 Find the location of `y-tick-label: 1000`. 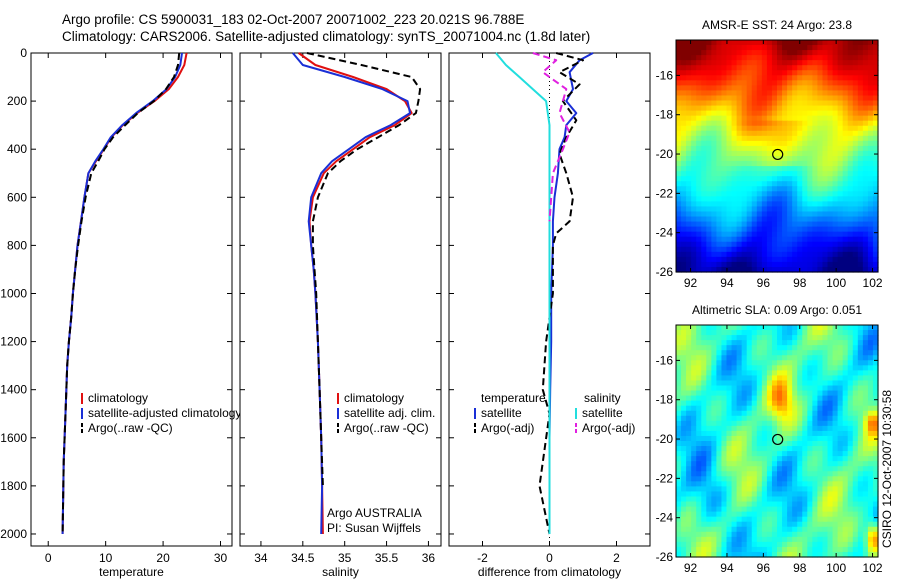

y-tick-label: 1000 is located at coordinates (13, 293).